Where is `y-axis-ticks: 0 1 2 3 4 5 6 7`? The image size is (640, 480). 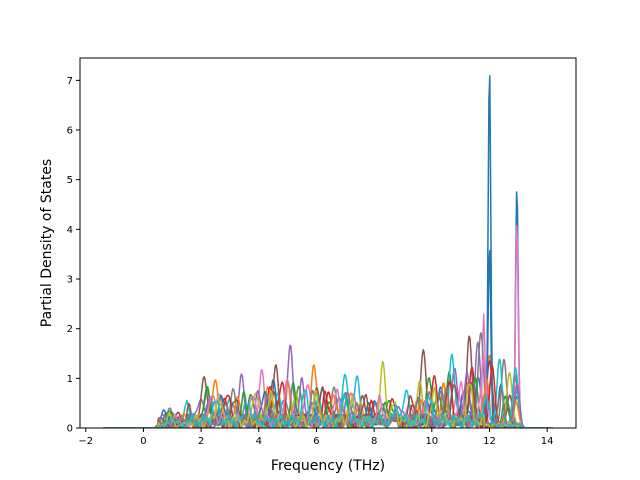
y-axis-ticks: 0 1 2 3 4 5 6 7 is located at coordinates (73, 255).